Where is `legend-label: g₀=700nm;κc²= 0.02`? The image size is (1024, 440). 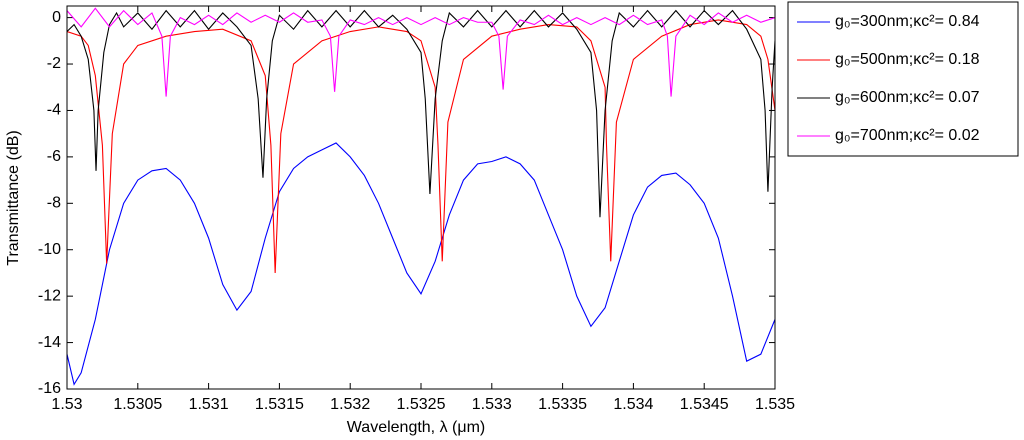 legend-label: g₀=700nm;κc²= 0.02 is located at coordinates (907, 135).